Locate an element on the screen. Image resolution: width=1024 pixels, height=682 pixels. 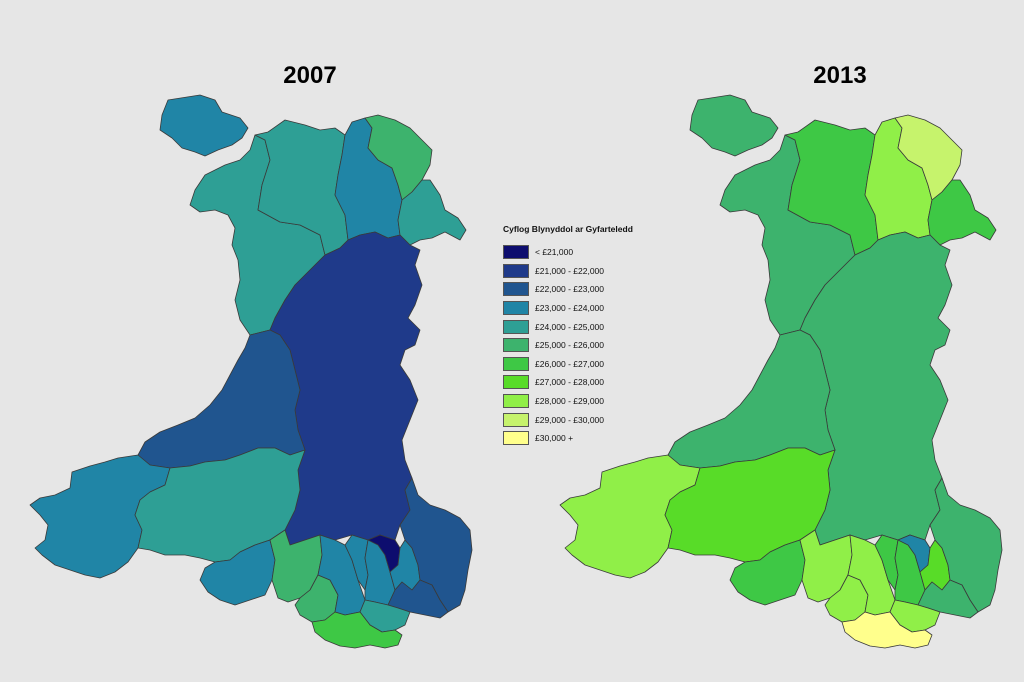
legend-item: £21,000 - £22,000 is located at coordinates (578, 271).